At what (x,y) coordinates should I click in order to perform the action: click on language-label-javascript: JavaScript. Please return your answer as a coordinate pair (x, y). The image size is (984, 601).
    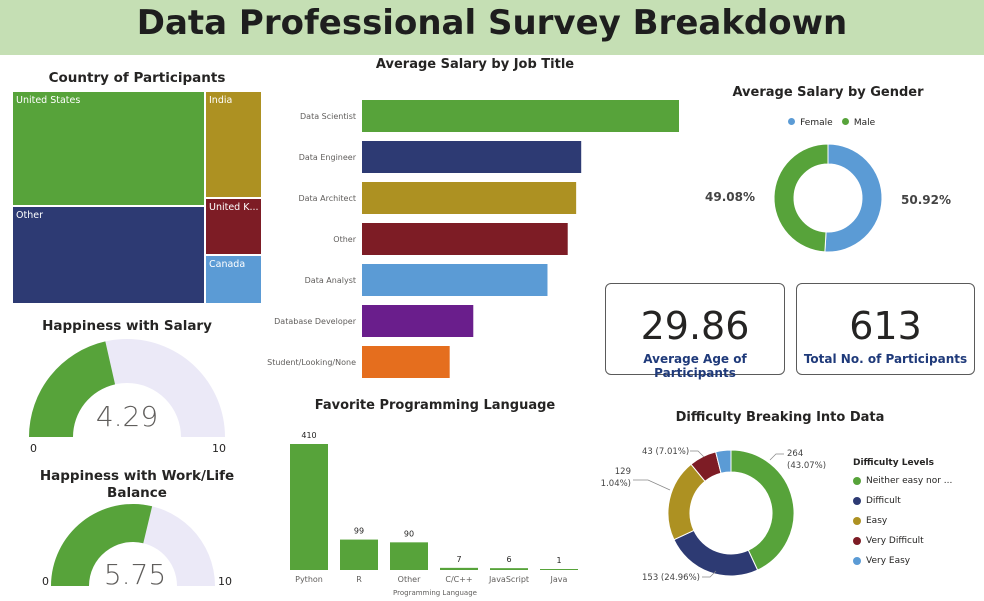
    Looking at the image, I should click on (508, 579).